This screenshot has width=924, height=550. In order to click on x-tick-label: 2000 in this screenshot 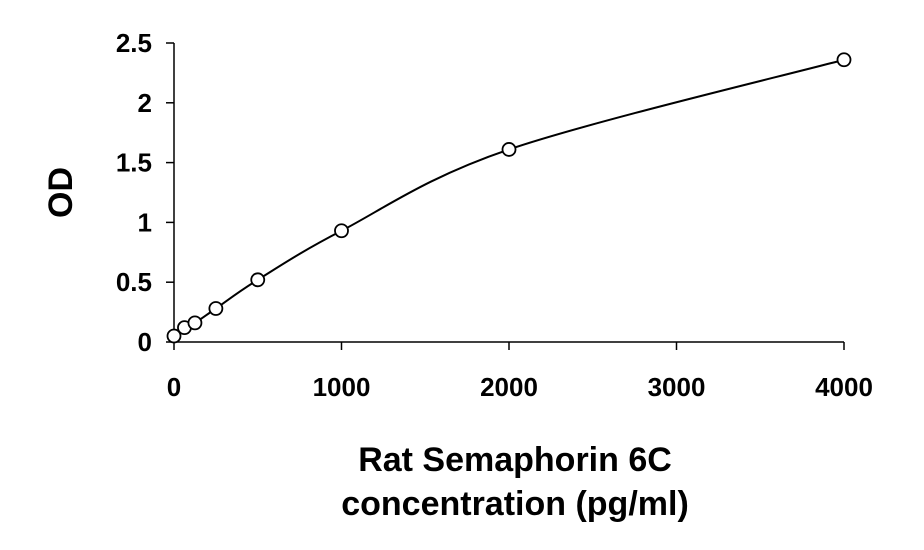, I will do `click(509, 387)`.